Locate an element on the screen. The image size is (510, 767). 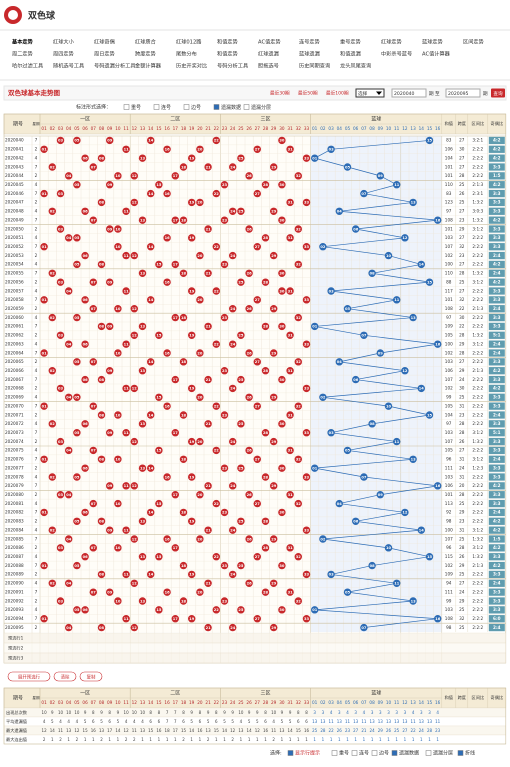
nav-link: 连号走势 is located at coordinates (309, 42).